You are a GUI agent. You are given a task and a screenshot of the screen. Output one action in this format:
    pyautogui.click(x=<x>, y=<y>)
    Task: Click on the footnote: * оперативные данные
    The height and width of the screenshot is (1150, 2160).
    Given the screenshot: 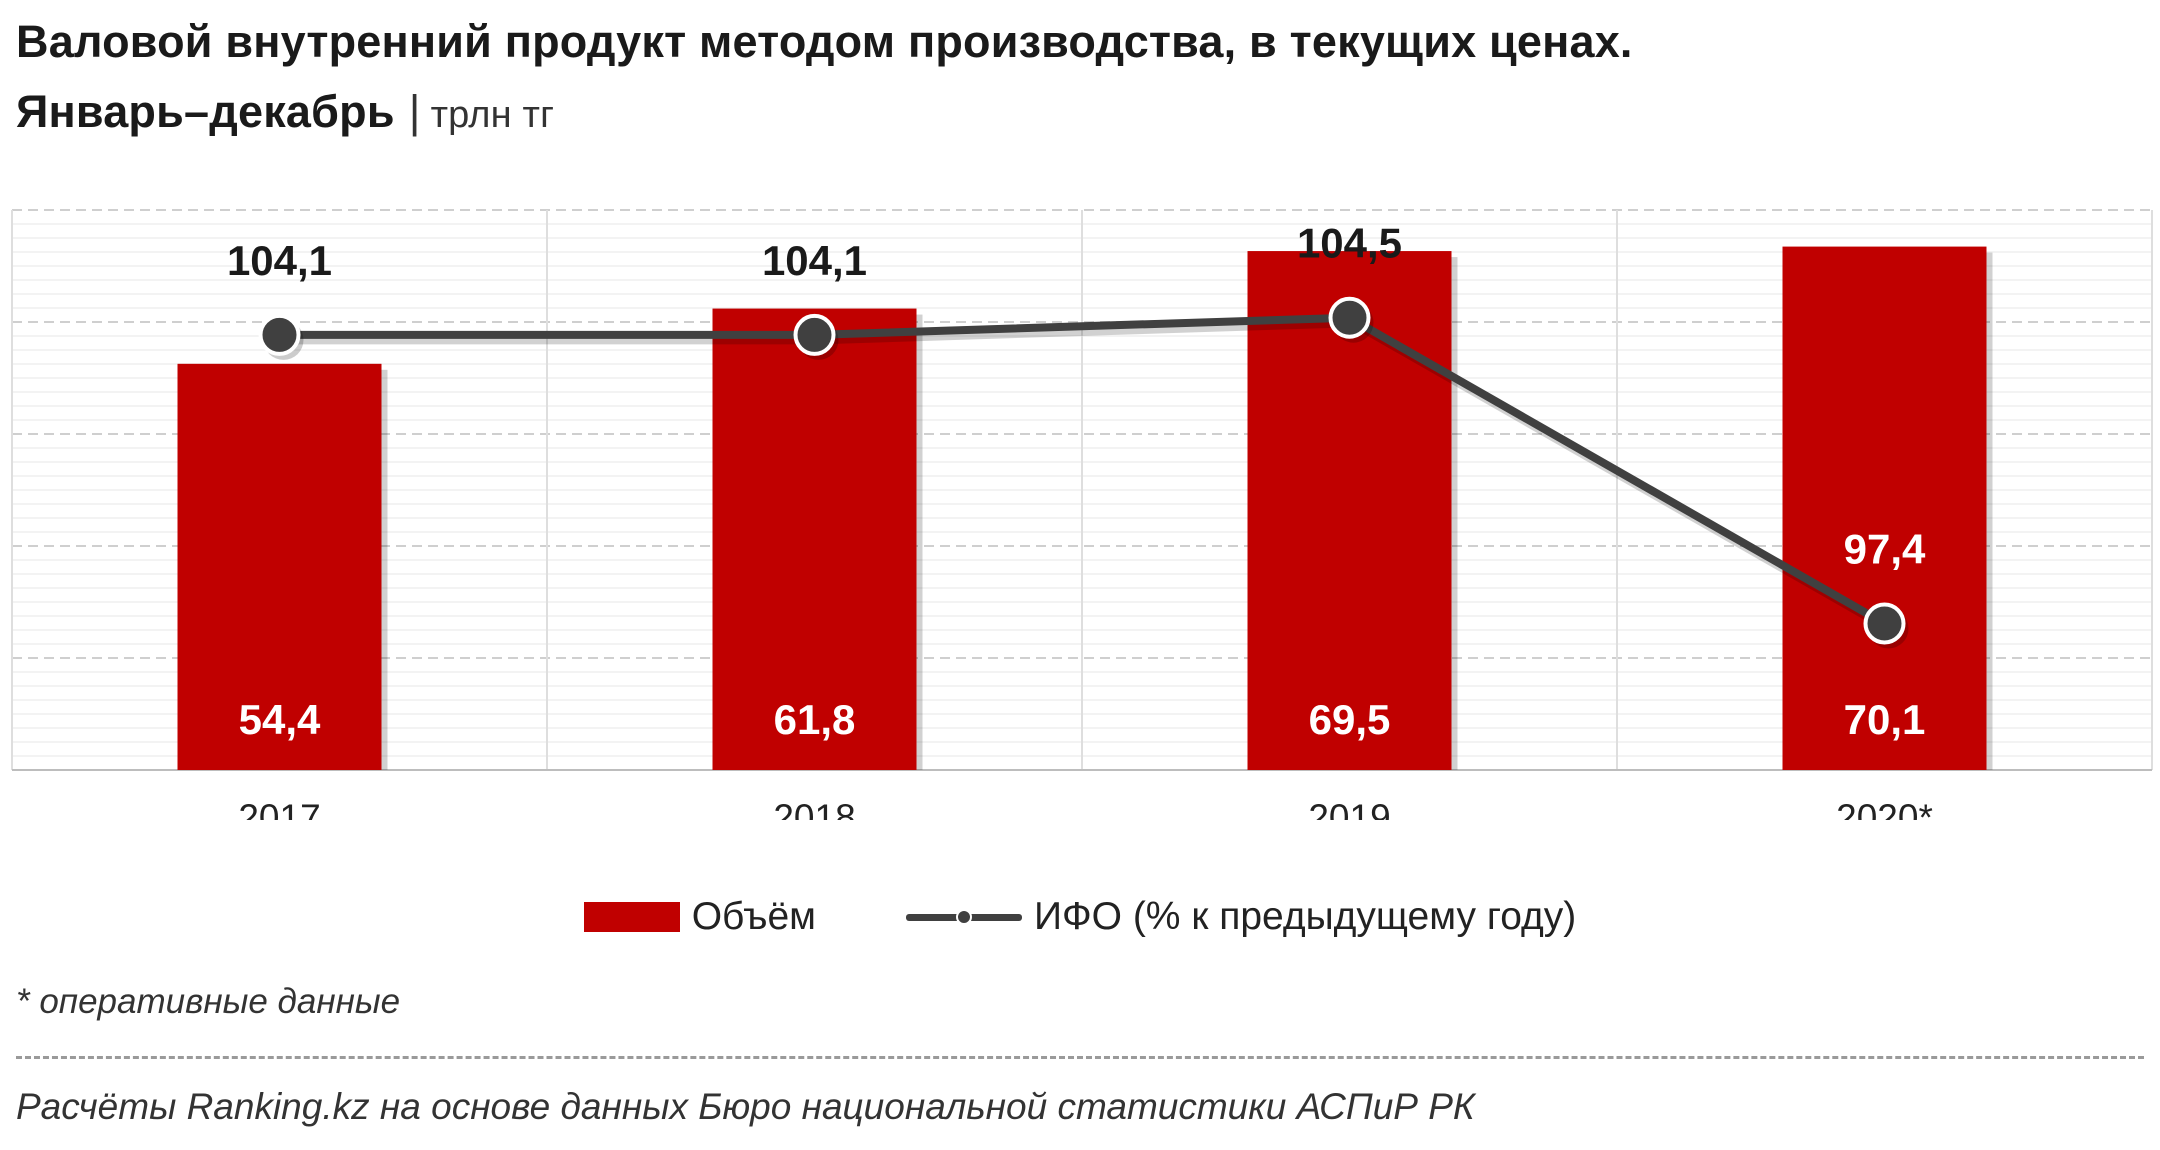 What is the action you would take?
    pyautogui.click(x=208, y=1001)
    